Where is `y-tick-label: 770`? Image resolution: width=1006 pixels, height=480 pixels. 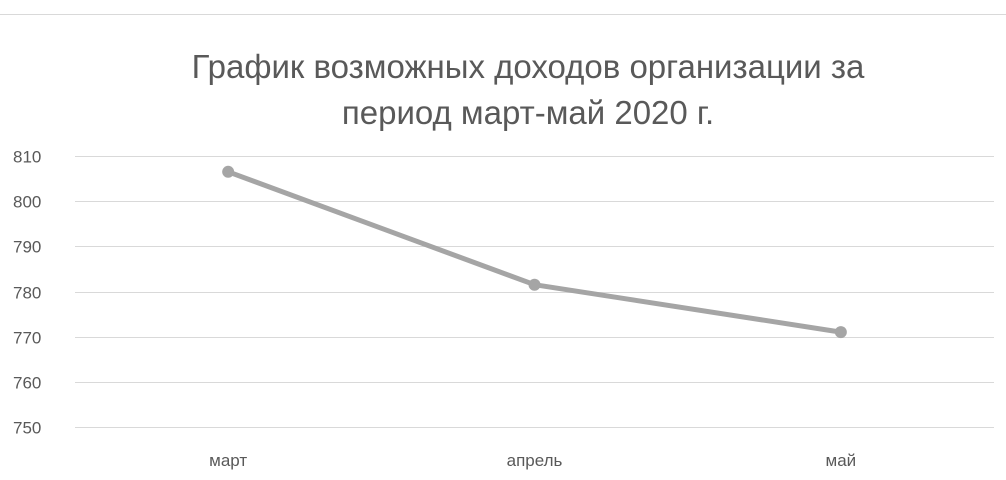 y-tick-label: 770 is located at coordinates (27, 338).